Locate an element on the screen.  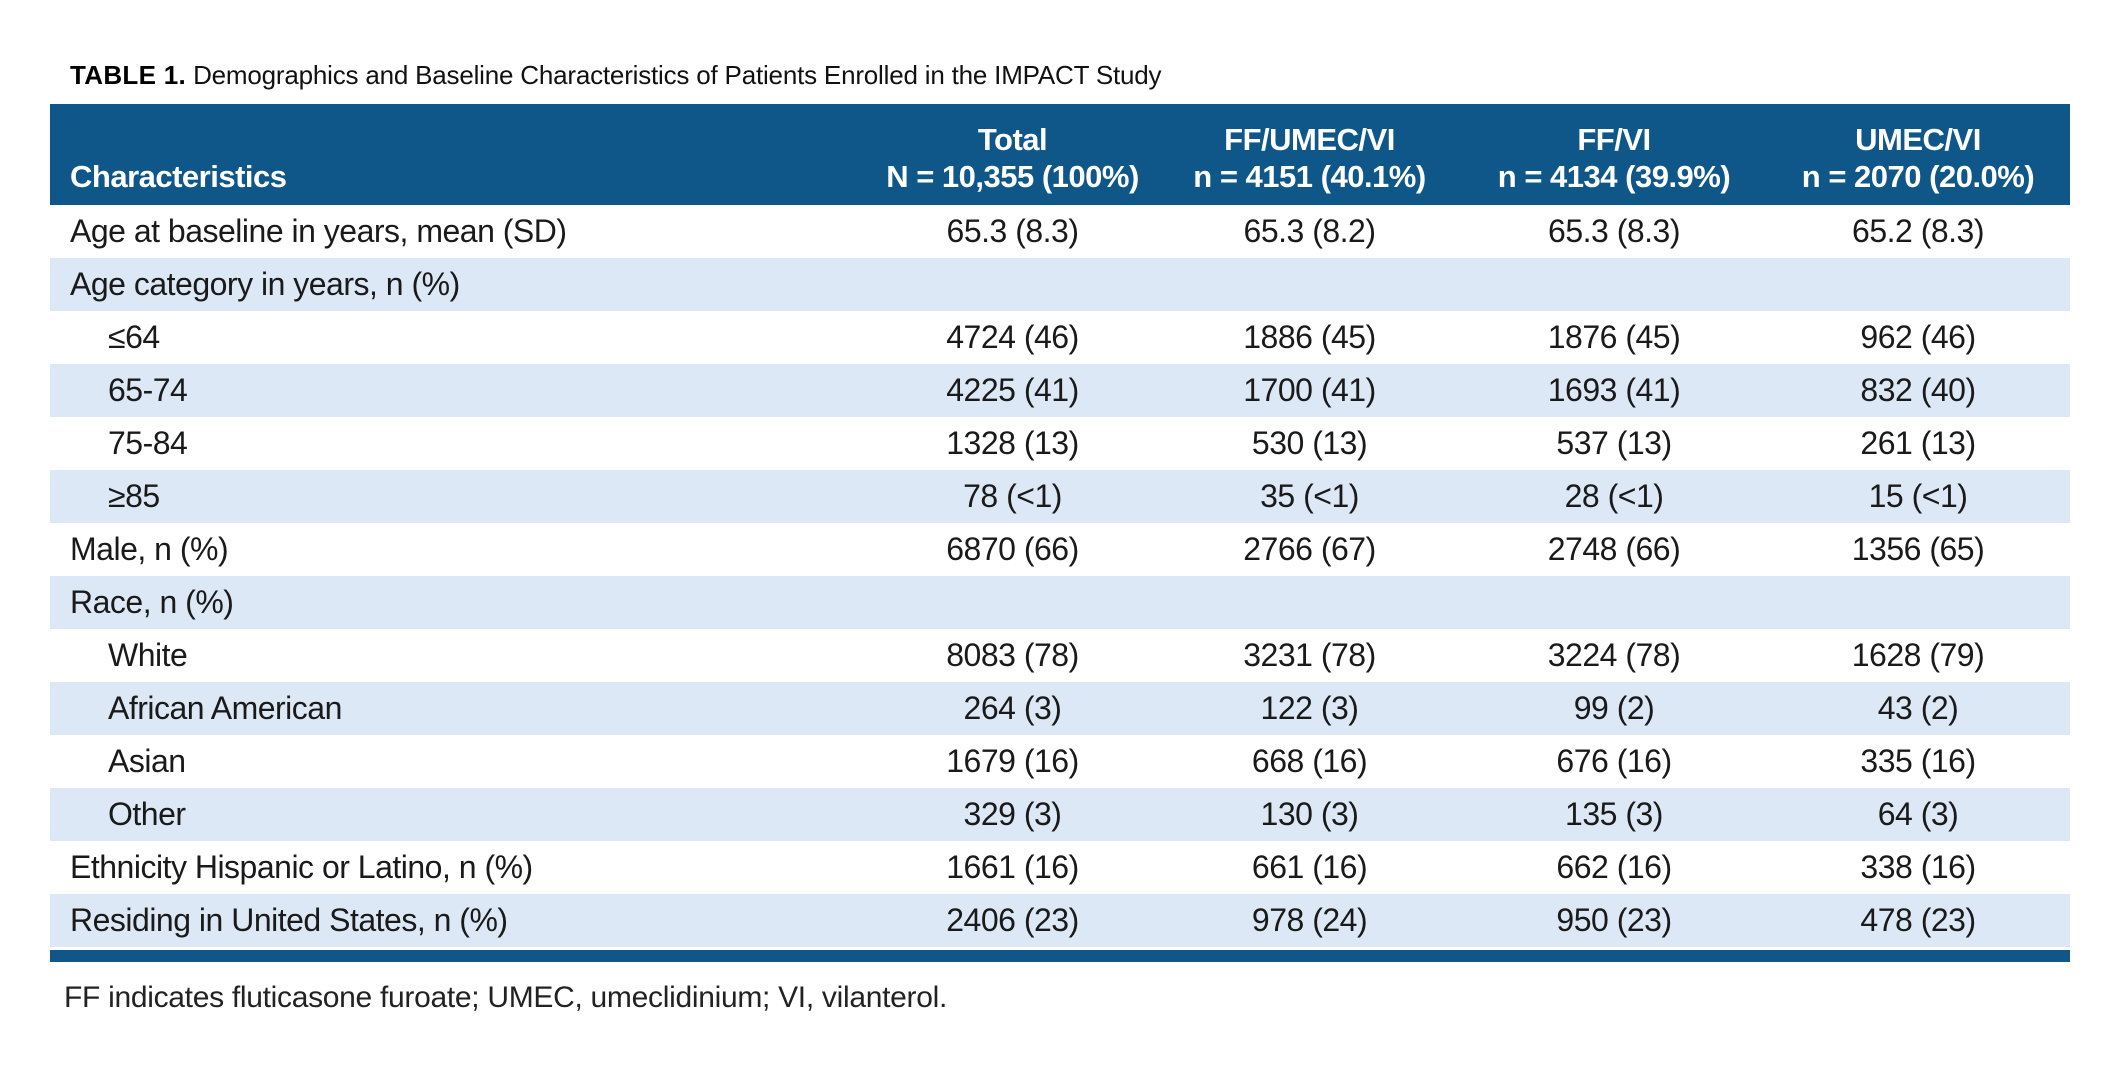
row-label: 75-84 is located at coordinates (148, 443).